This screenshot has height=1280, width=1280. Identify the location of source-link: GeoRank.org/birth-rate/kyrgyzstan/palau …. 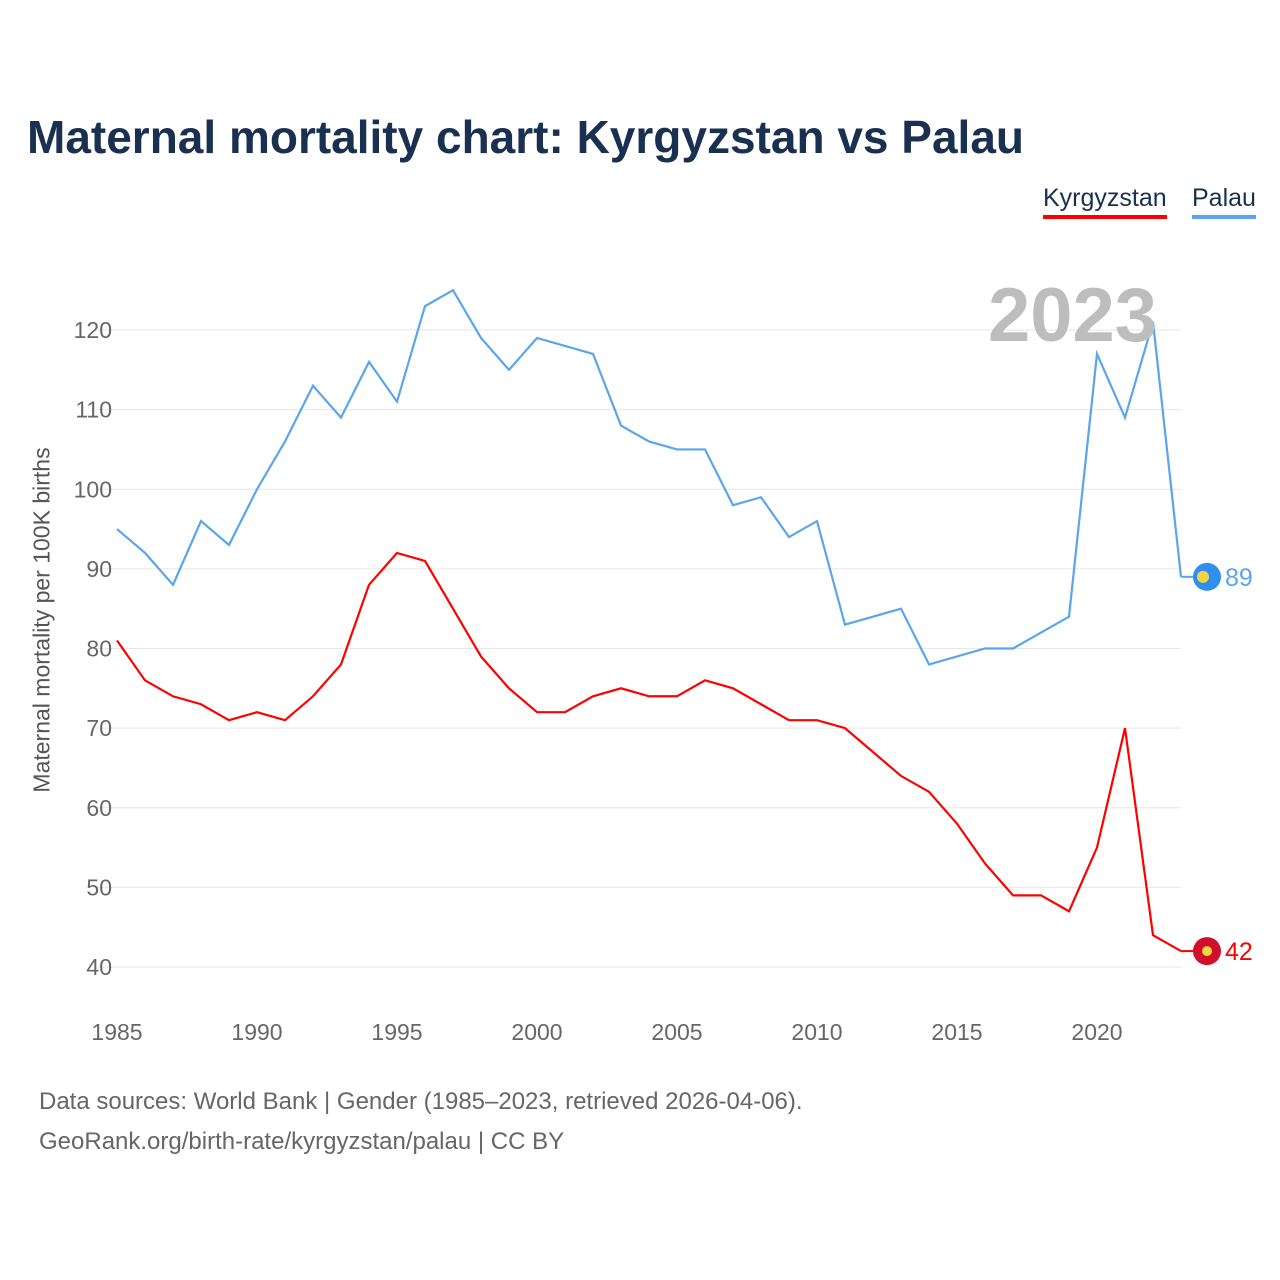
(302, 1141).